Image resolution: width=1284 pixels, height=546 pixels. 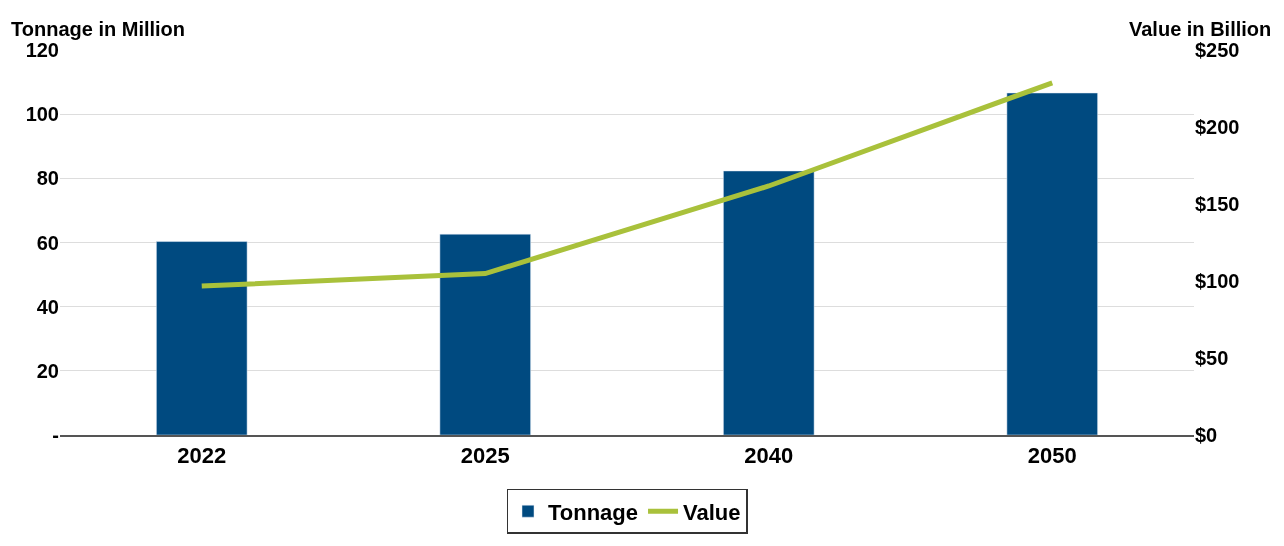 I want to click on y2-tick-label: $250, so click(x=1217, y=50).